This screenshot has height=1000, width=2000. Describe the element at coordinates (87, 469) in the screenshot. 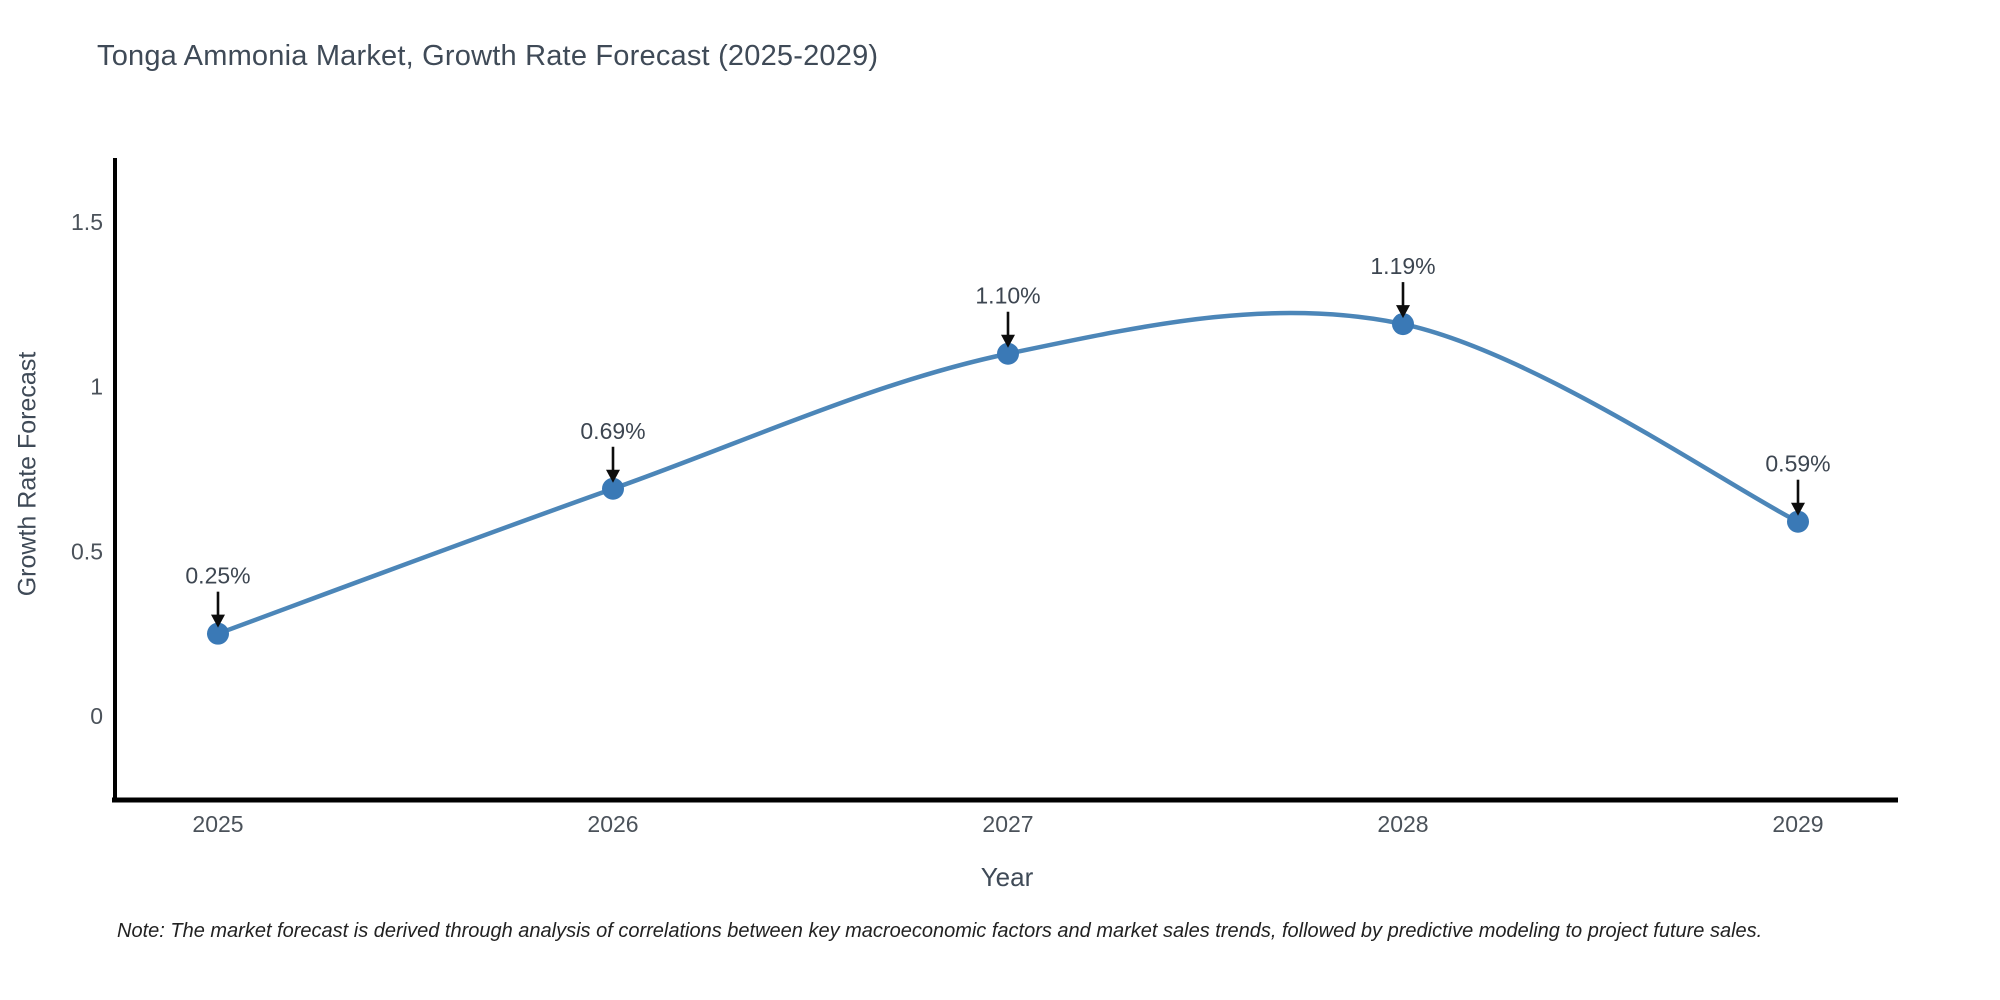

I see `y-axis-ticks: 0 0.5 1 1.5` at that location.